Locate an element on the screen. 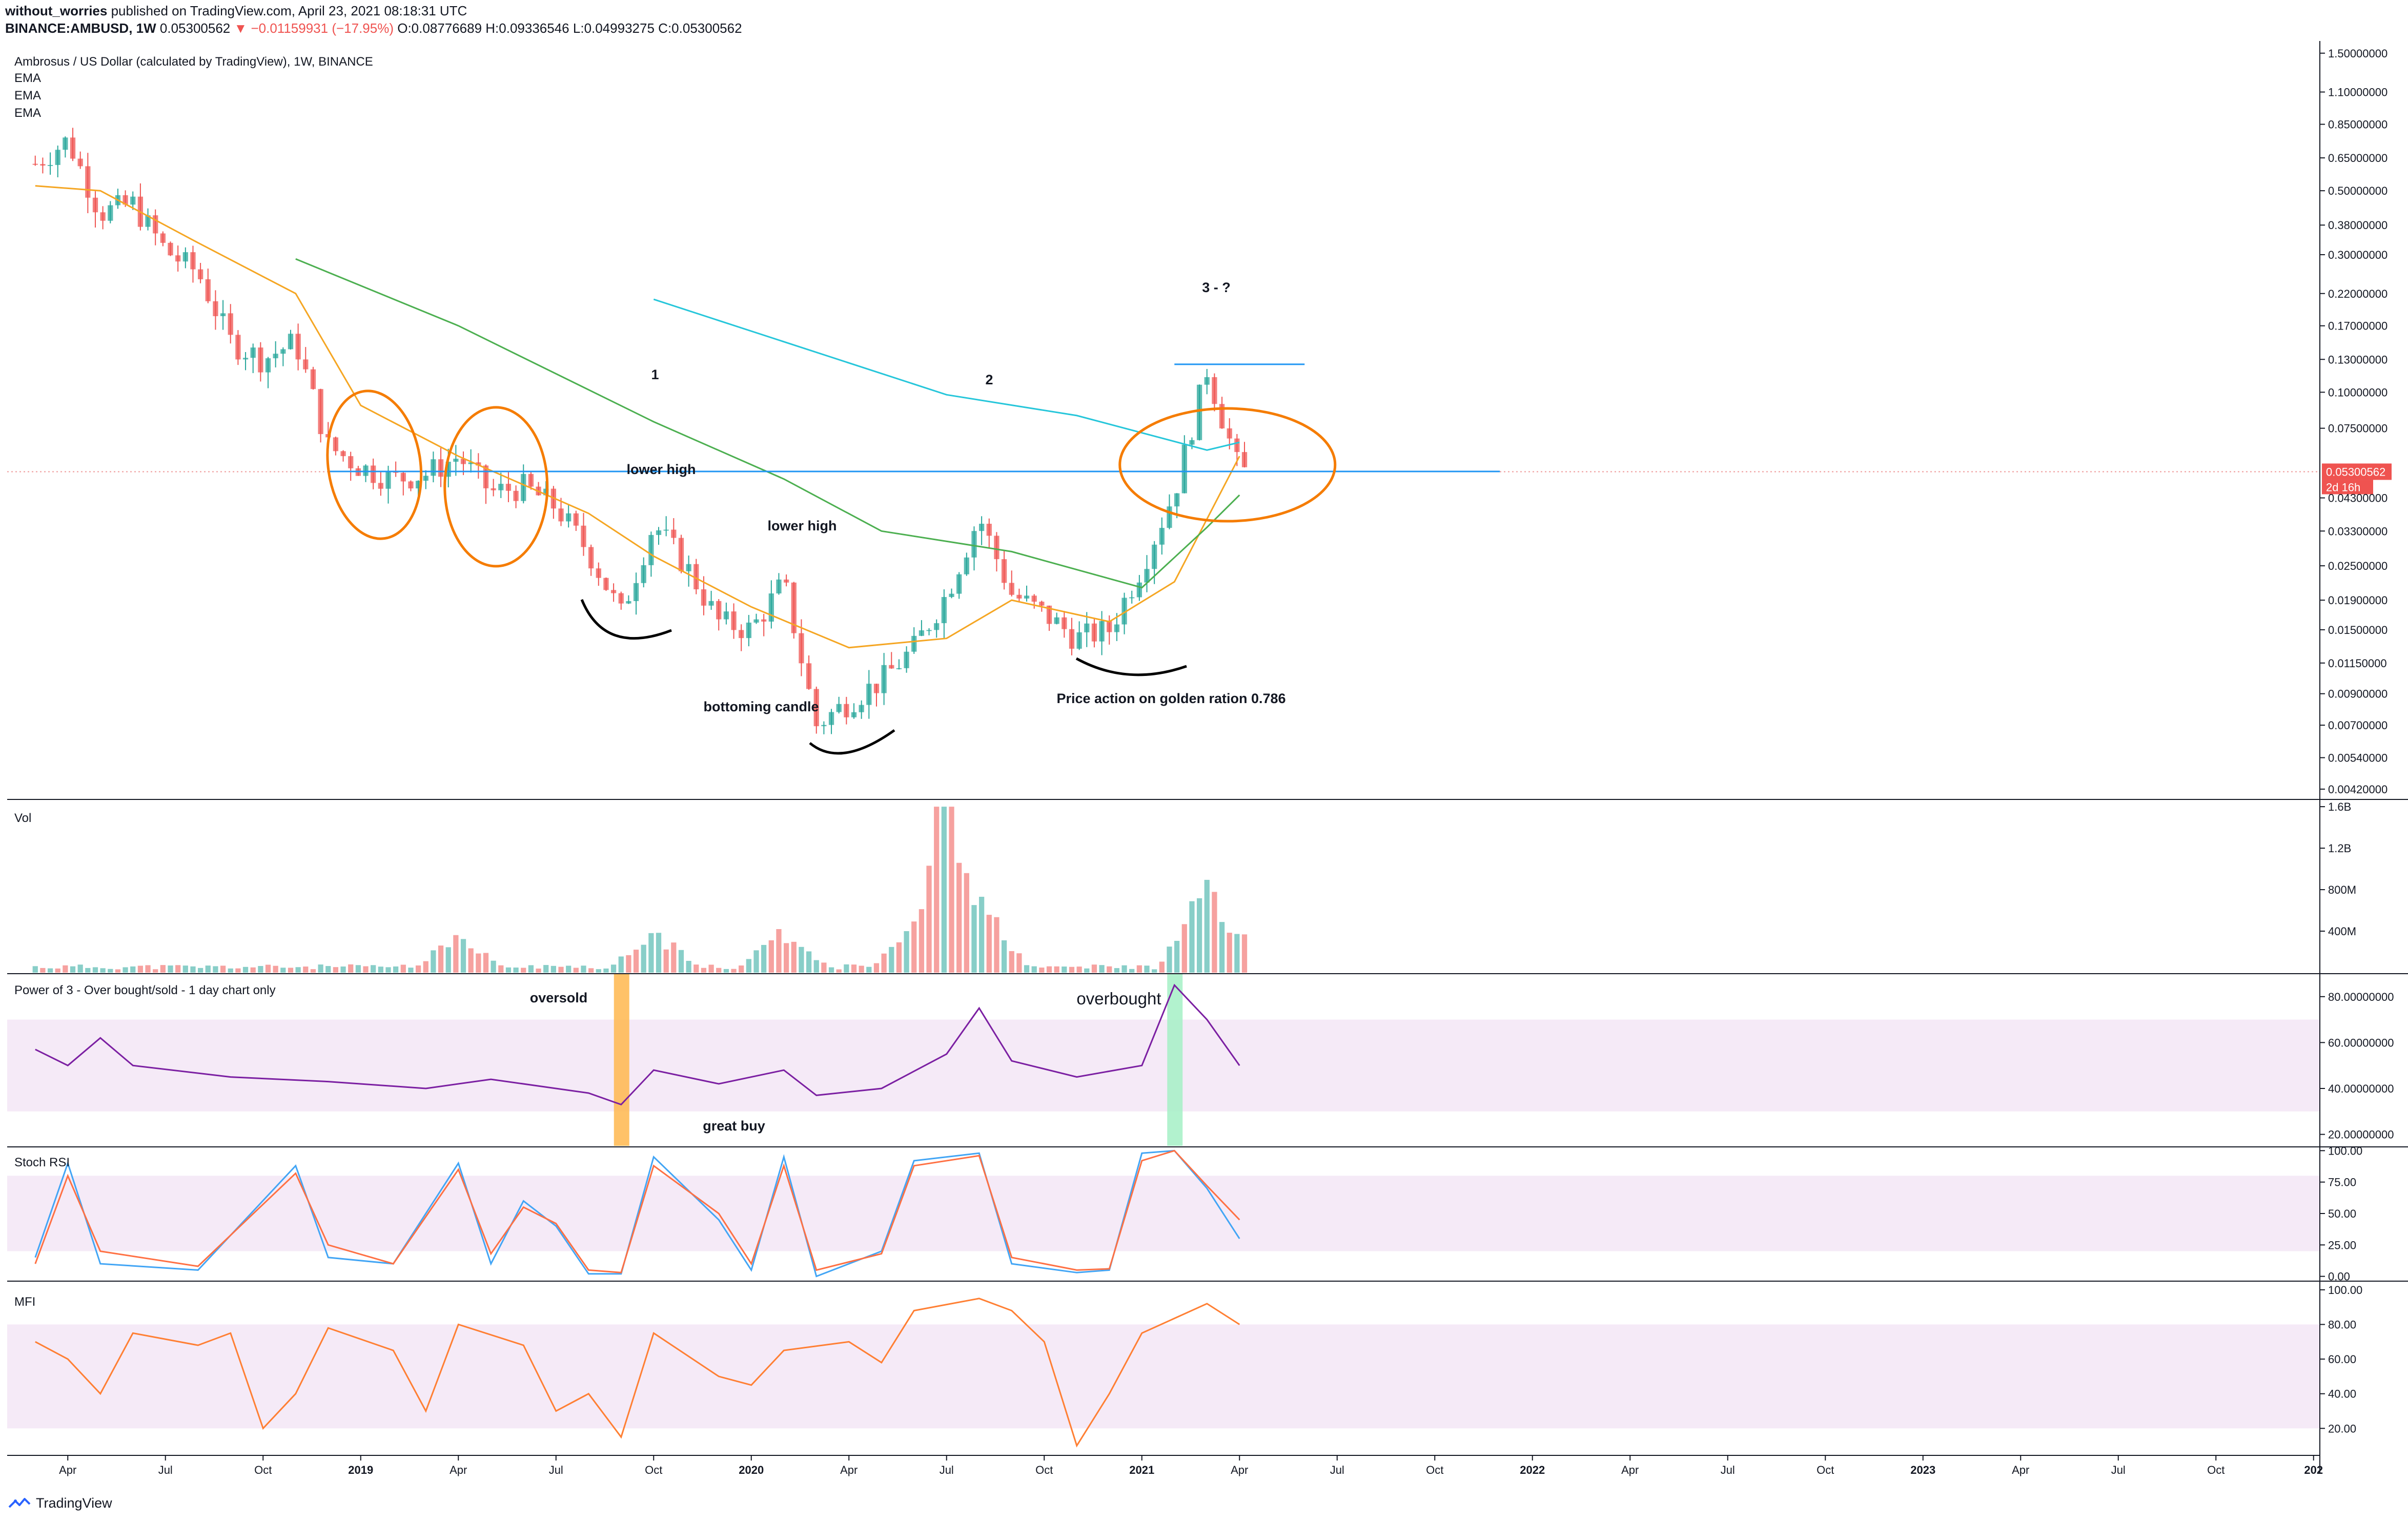 Image resolution: width=2408 pixels, height=1522 pixels. tradingview-logo-icon is located at coordinates (20, 1503).